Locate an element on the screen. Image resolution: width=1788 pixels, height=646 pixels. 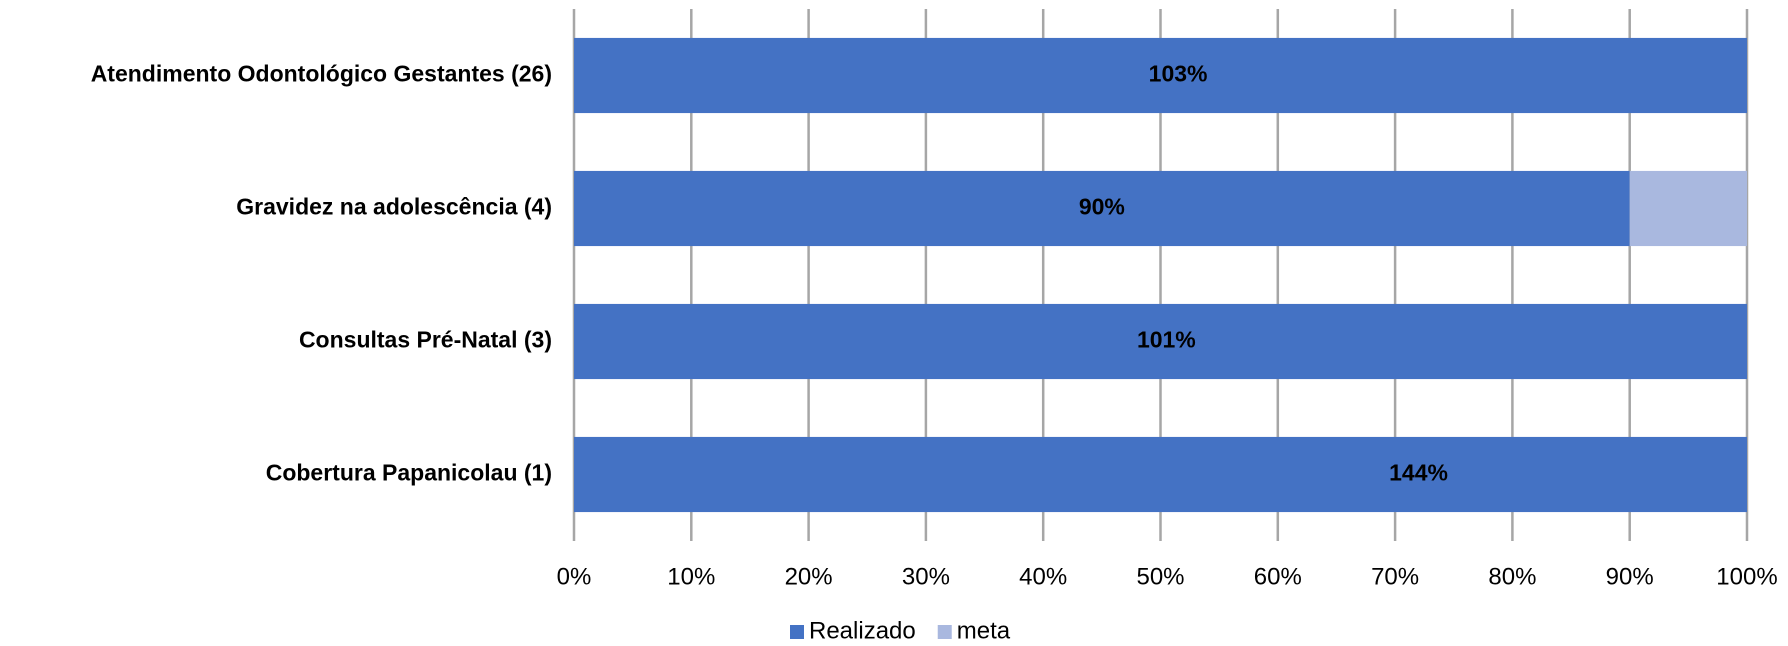
x-tick-label: 30% is located at coordinates (926, 576).